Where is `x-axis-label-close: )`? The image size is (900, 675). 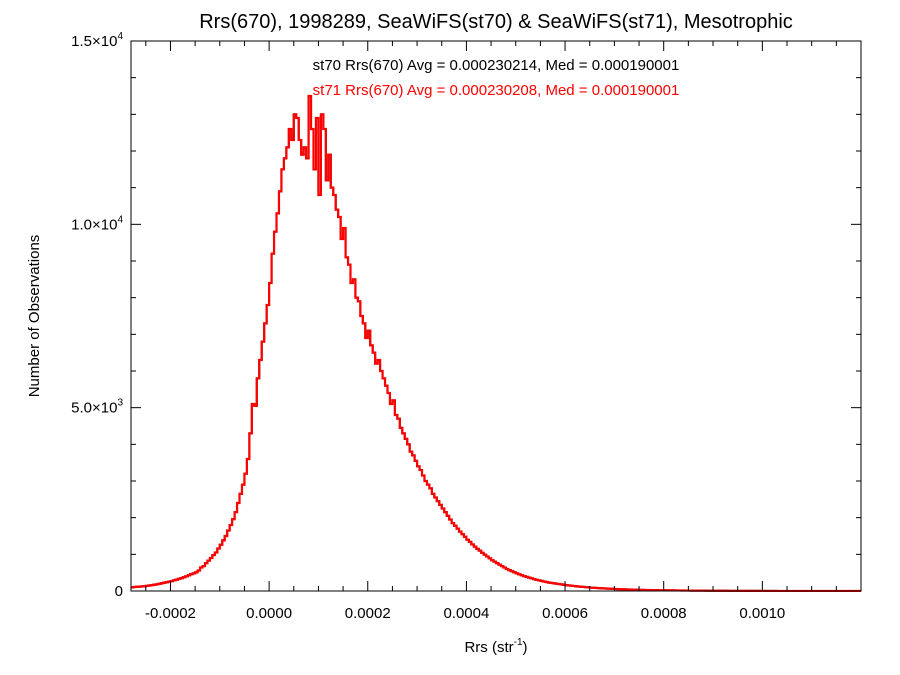 x-axis-label-close: ) is located at coordinates (525, 647).